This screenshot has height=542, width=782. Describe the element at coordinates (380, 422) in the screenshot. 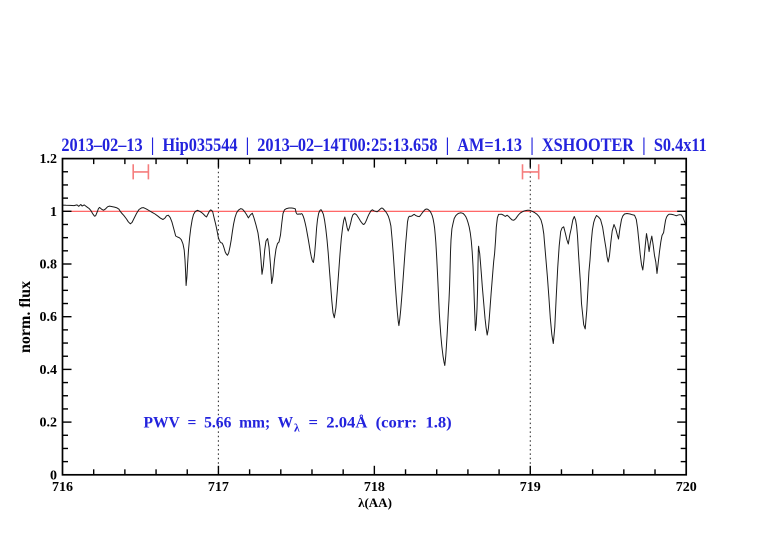

I see `svg-text: = 2.04Å (corr: 1.8)` at that location.